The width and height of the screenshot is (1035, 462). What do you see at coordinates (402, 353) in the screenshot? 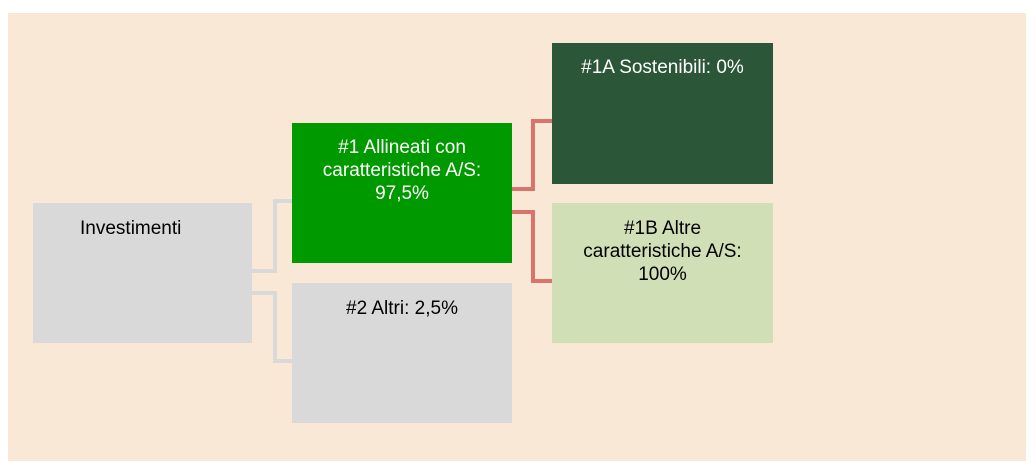
I see `node-altri: #2 Altri: 2,5%` at bounding box center [402, 353].